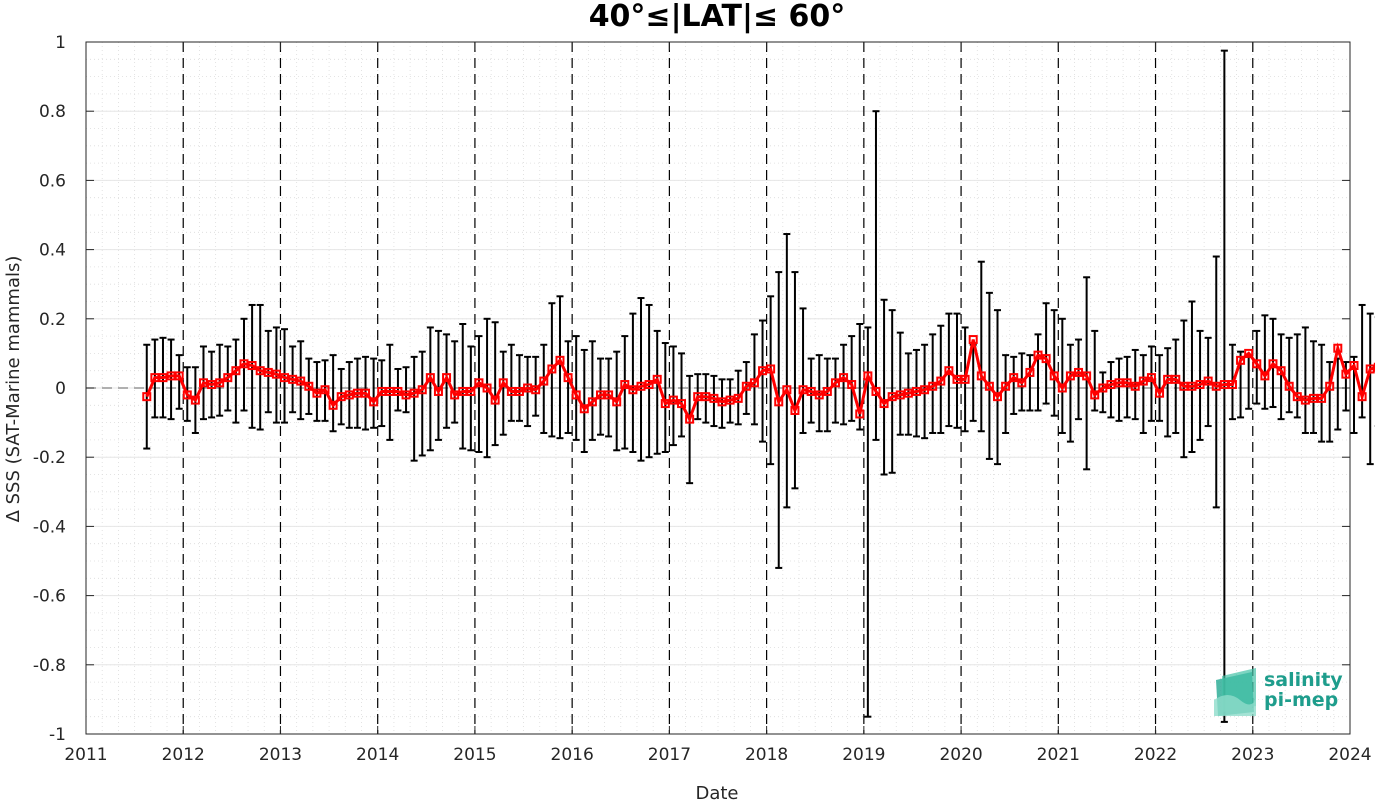 Image resolution: width=1375 pixels, height=805 pixels. Describe the element at coordinates (183, 755) in the screenshot. I see `x-tick-label: 2012` at that location.